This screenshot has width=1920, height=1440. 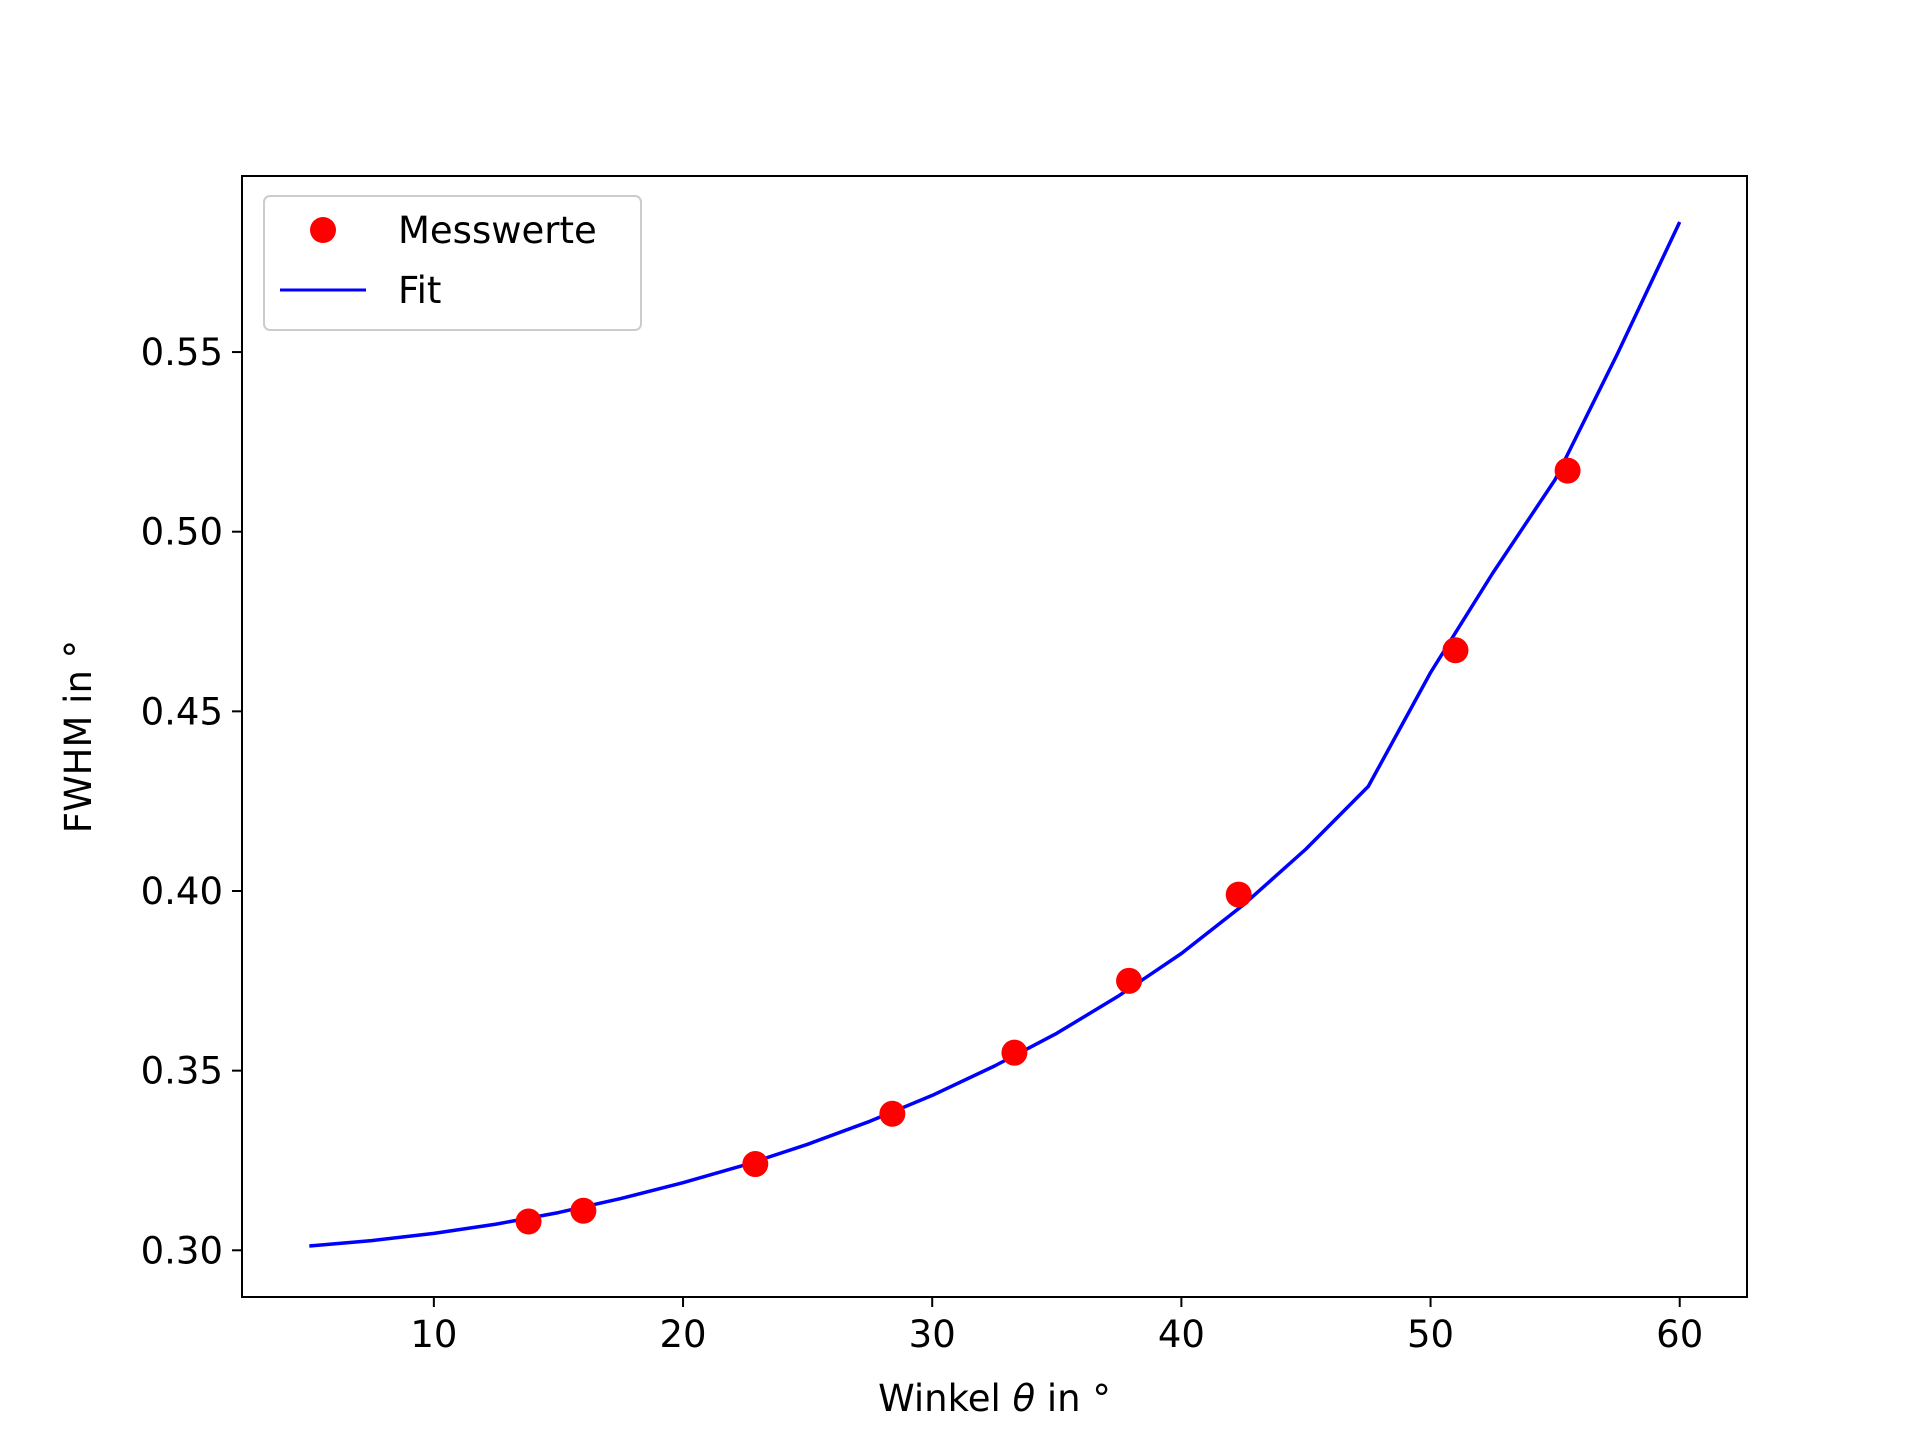 What do you see at coordinates (182, 711) in the screenshot?
I see `y-tick-label: 0.45` at bounding box center [182, 711].